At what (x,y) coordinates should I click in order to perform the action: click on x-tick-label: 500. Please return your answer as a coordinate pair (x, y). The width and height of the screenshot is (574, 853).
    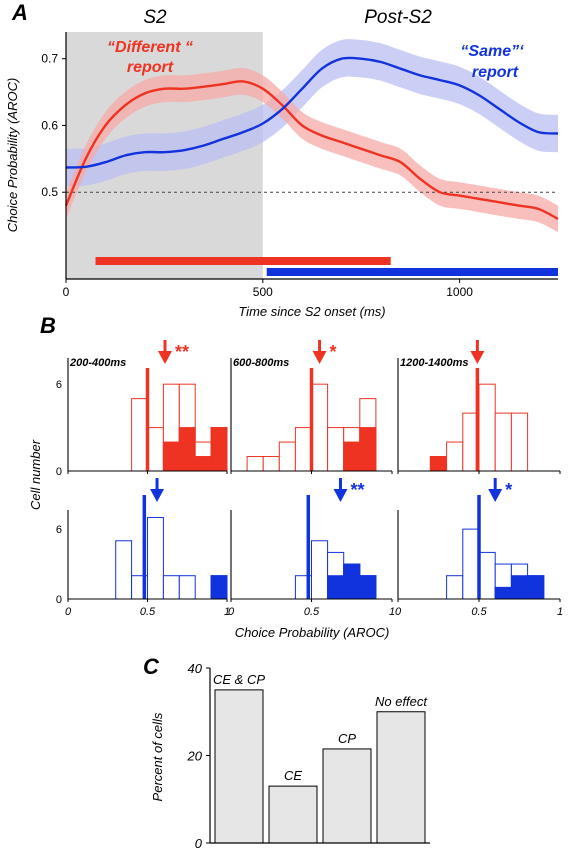
    Looking at the image, I should click on (263, 292).